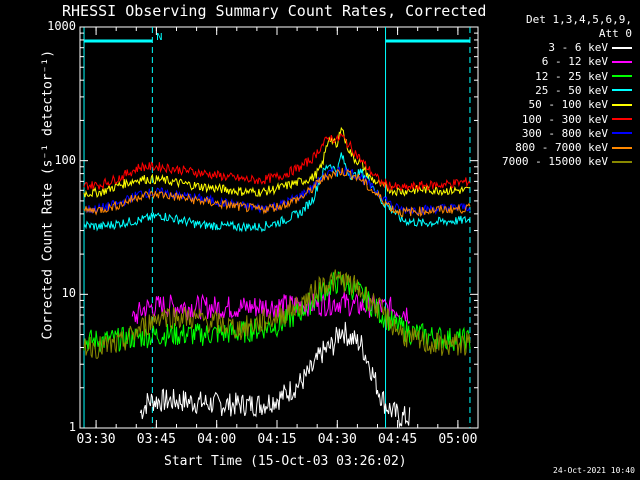 The height and width of the screenshot is (480, 640). What do you see at coordinates (568, 105) in the screenshot?
I see `legend-label: 50 - 100 keV` at bounding box center [568, 105].